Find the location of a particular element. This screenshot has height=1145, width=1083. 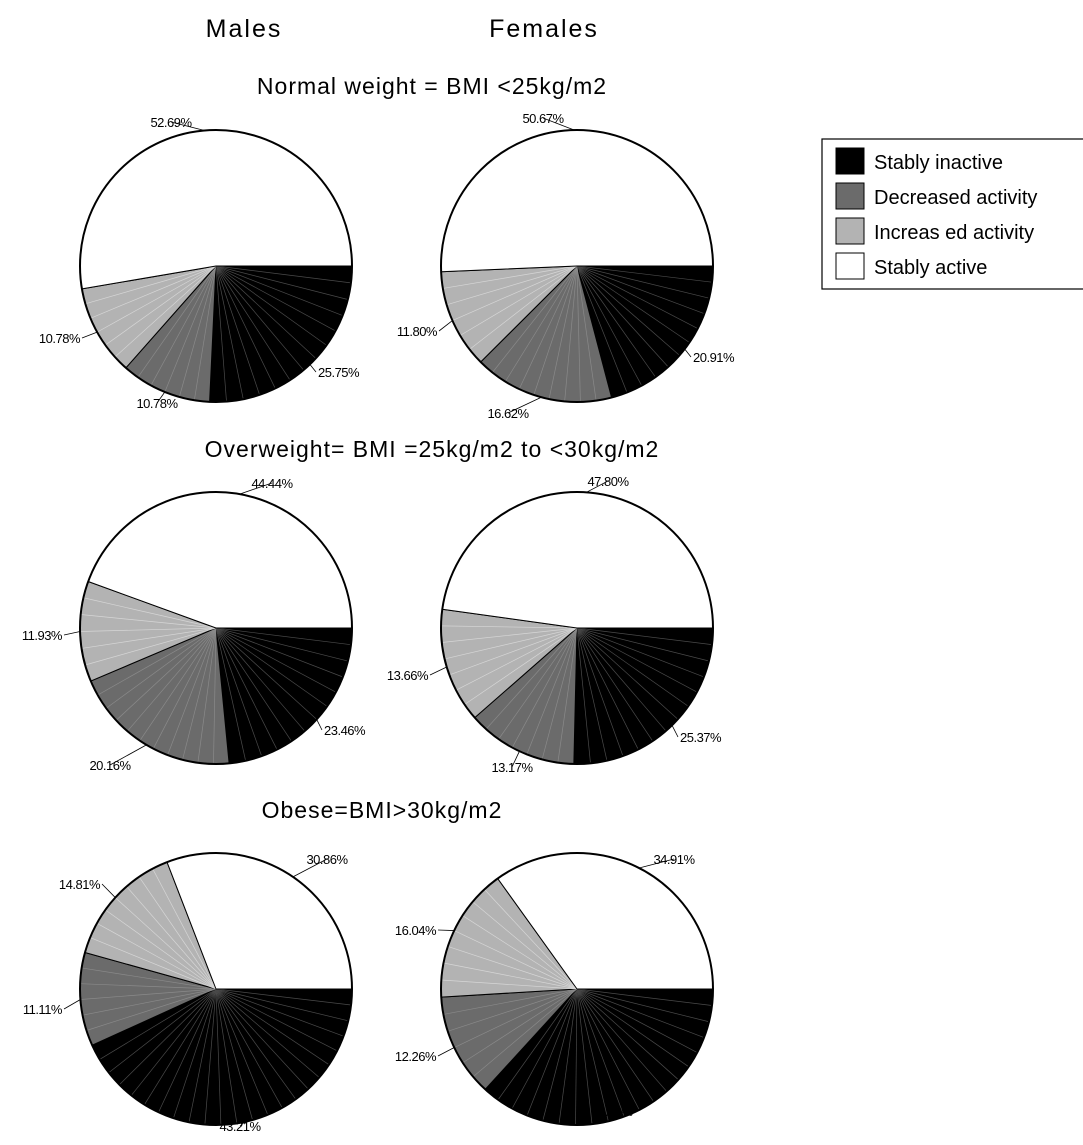

slice-label-stably-inactive: 25.37% is located at coordinates (701, 737).